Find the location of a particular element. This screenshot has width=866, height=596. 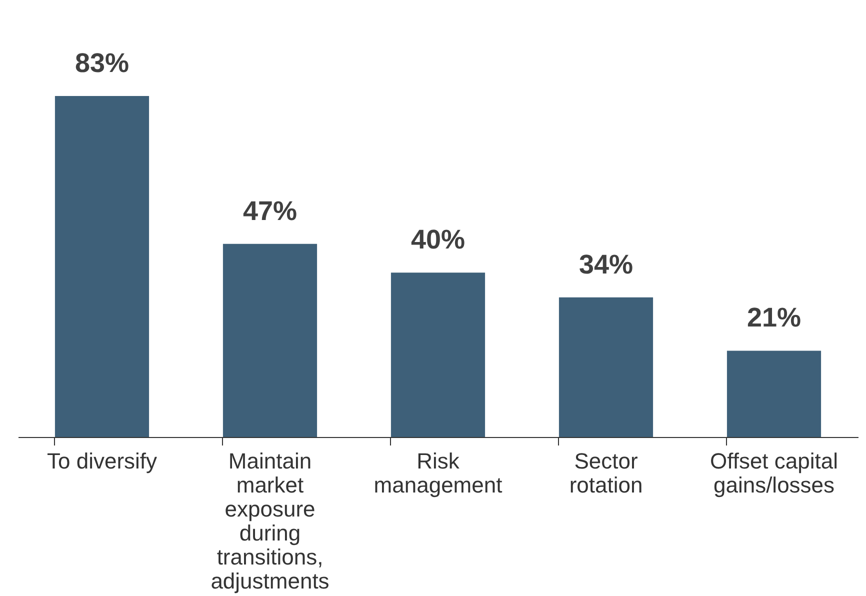

x-tick-label: To diversify is located at coordinates (102, 461).